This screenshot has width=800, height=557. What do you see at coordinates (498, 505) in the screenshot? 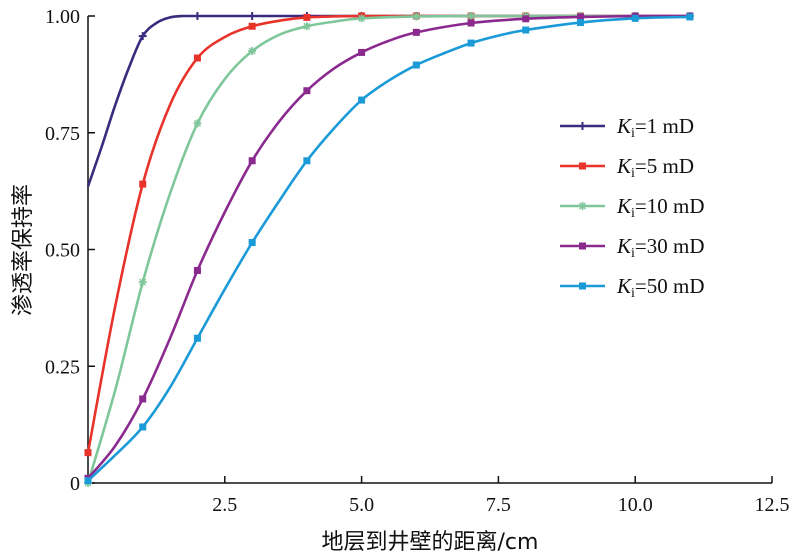
I see `x-tick-label: 7.5` at bounding box center [498, 505].